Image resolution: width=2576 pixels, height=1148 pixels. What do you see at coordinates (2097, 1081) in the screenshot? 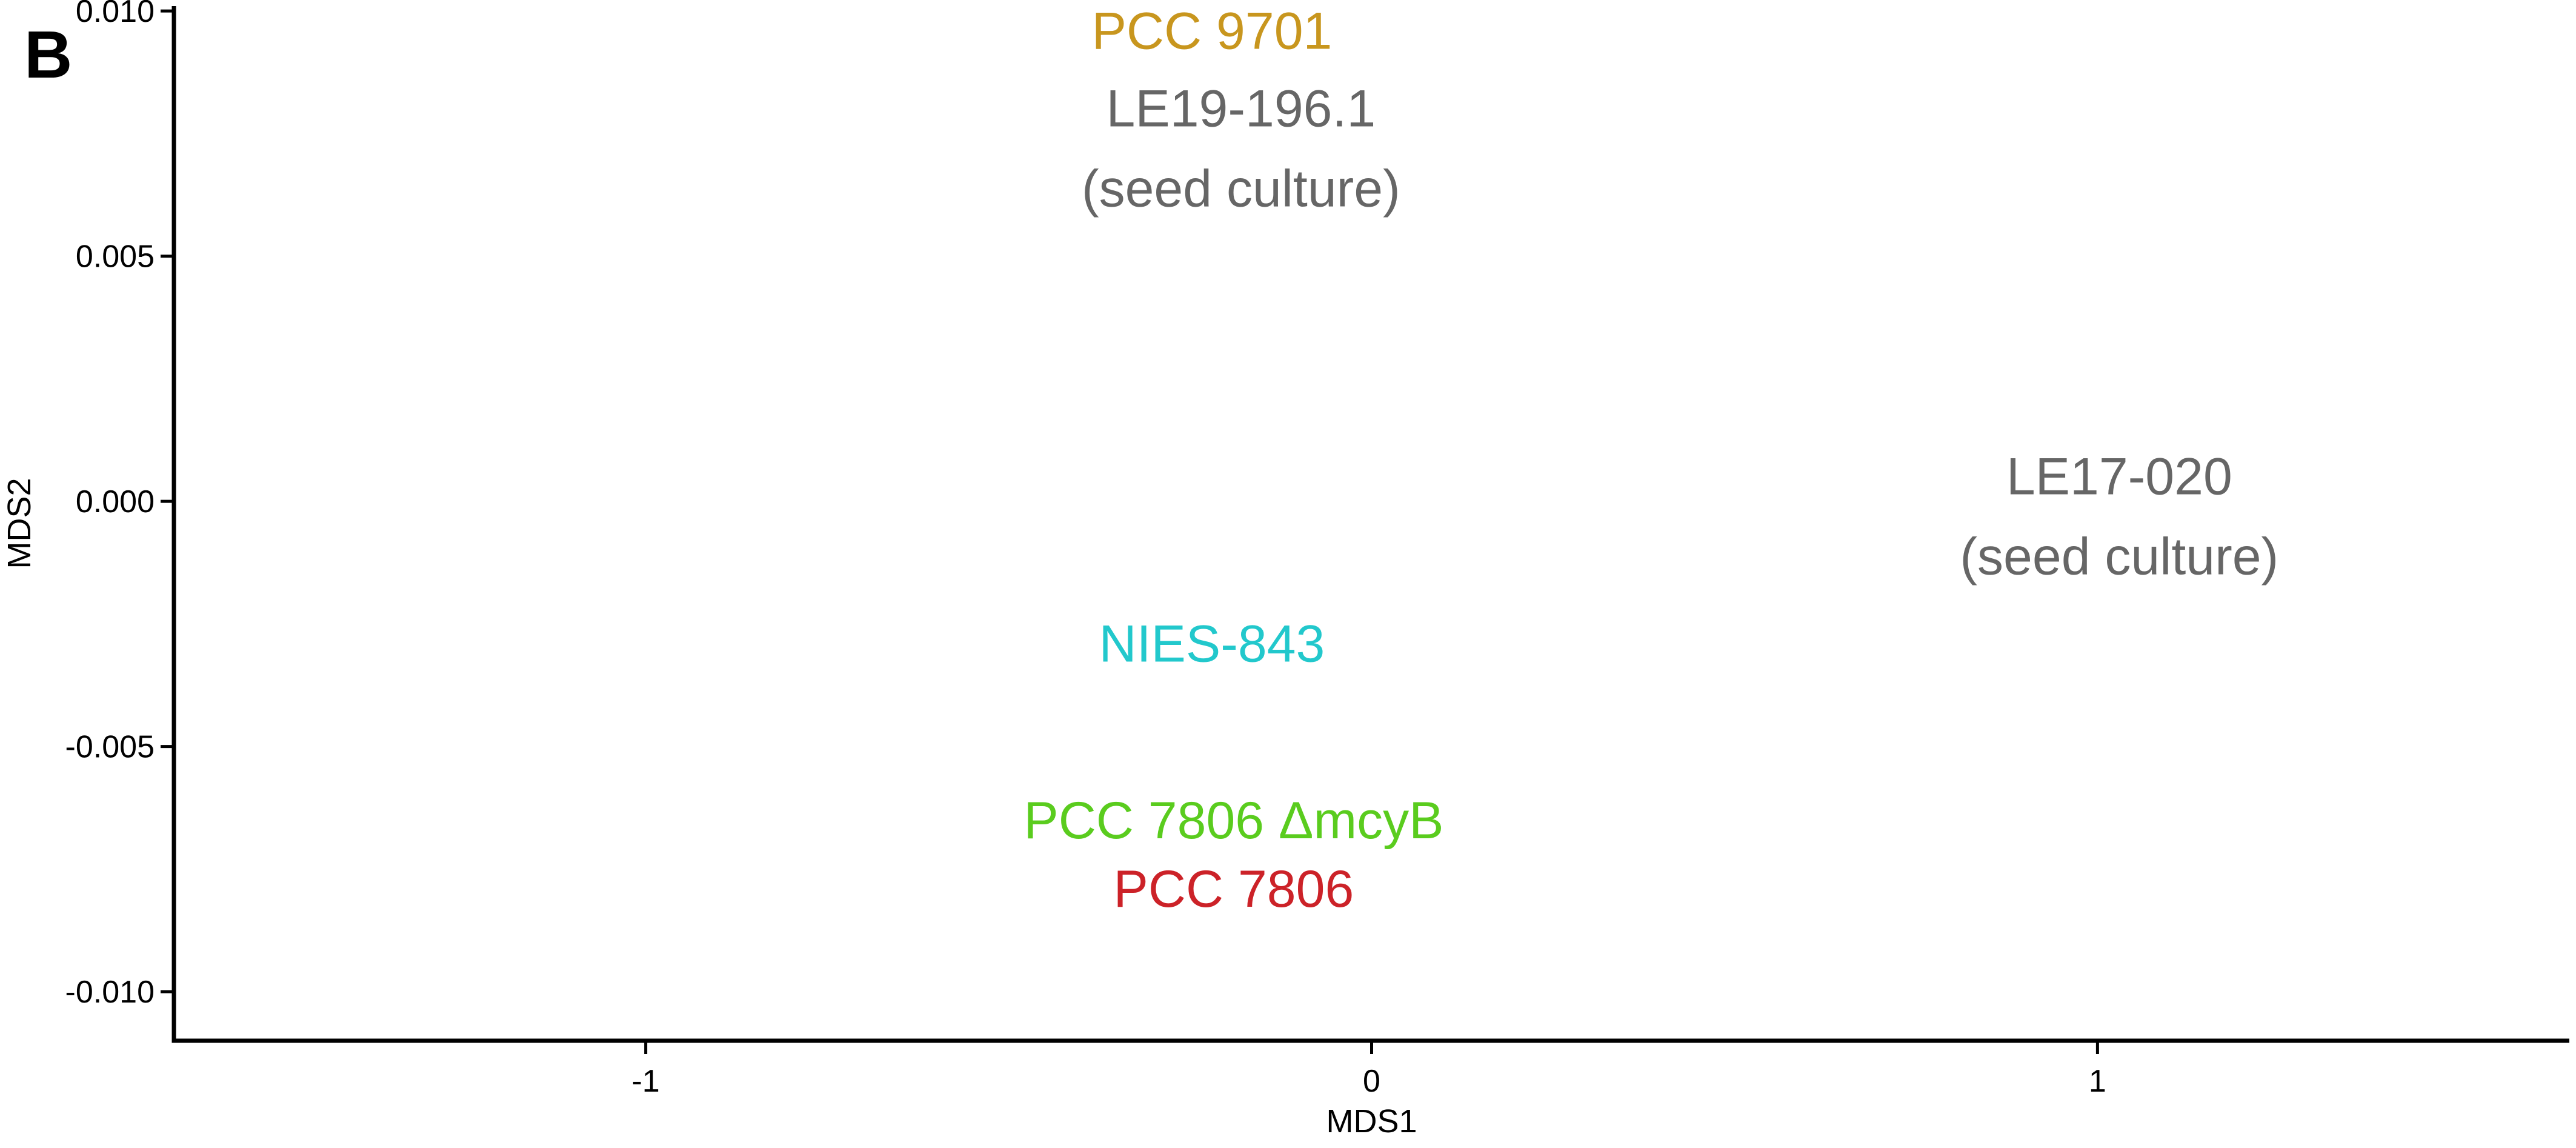
I see `x-tick-label: 1` at bounding box center [2097, 1081].